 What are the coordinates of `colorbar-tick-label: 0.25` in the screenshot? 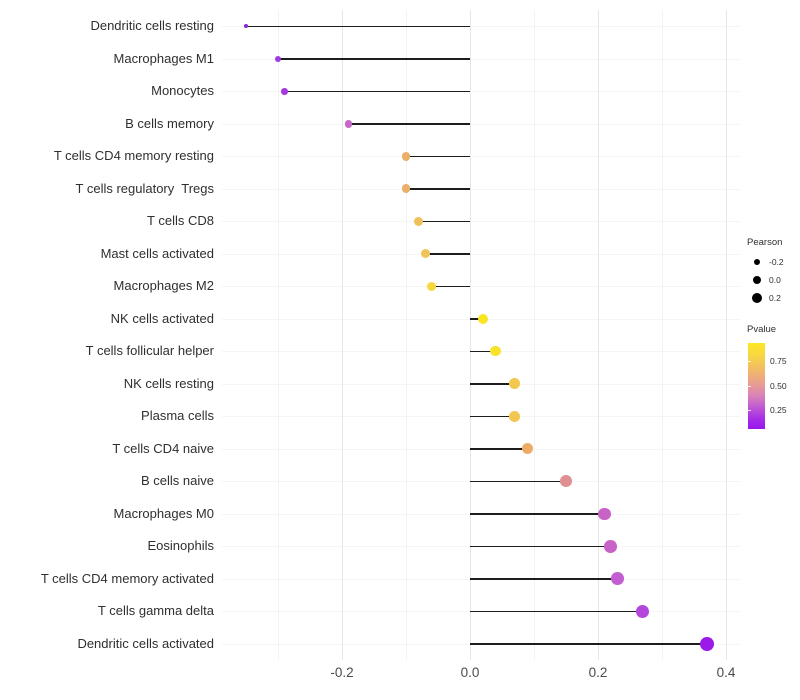 It's located at (778, 409).